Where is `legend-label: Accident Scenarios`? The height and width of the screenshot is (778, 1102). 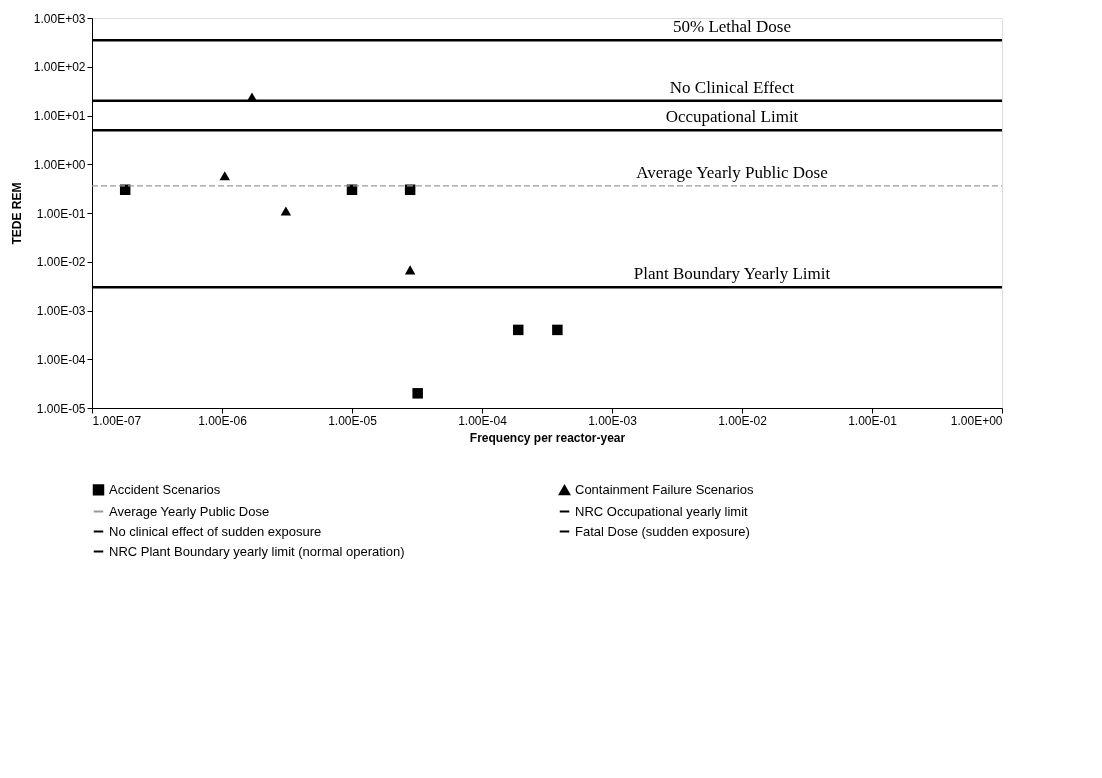
legend-label: Accident Scenarios is located at coordinates (165, 489).